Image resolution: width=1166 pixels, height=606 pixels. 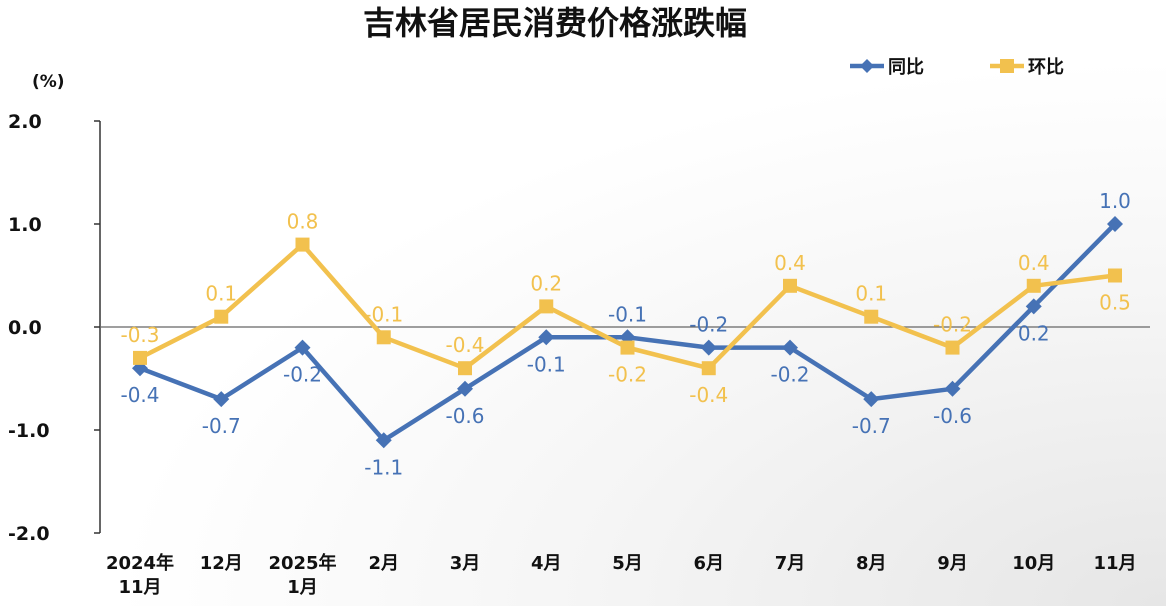 What do you see at coordinates (952, 563) in the screenshot?
I see `x-tick-label: 9月` at bounding box center [952, 563].